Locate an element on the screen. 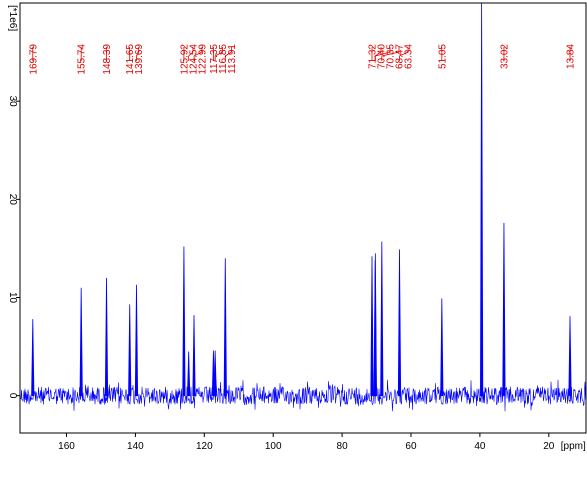 The image size is (587, 480). peak-label: 70.35 is located at coordinates (391, 56).